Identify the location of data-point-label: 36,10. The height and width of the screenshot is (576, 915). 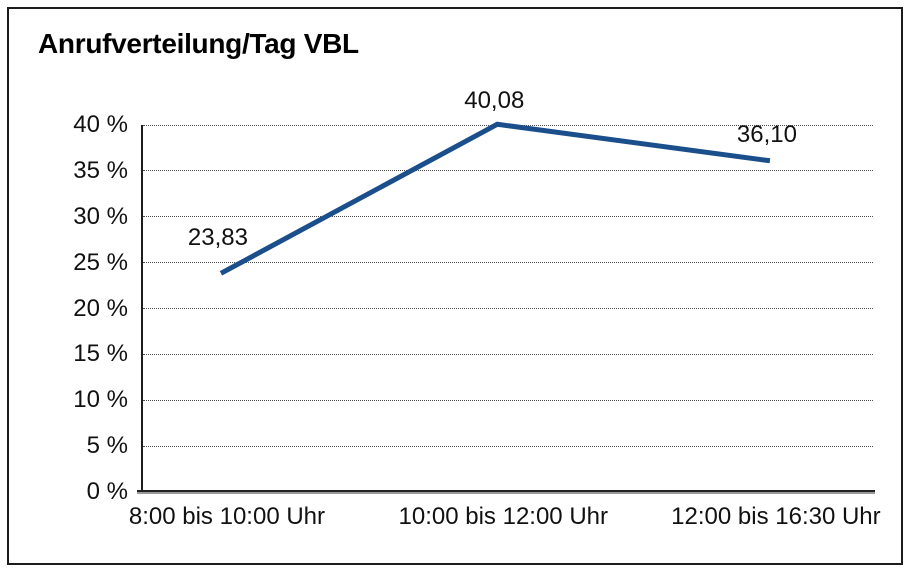
(766, 134).